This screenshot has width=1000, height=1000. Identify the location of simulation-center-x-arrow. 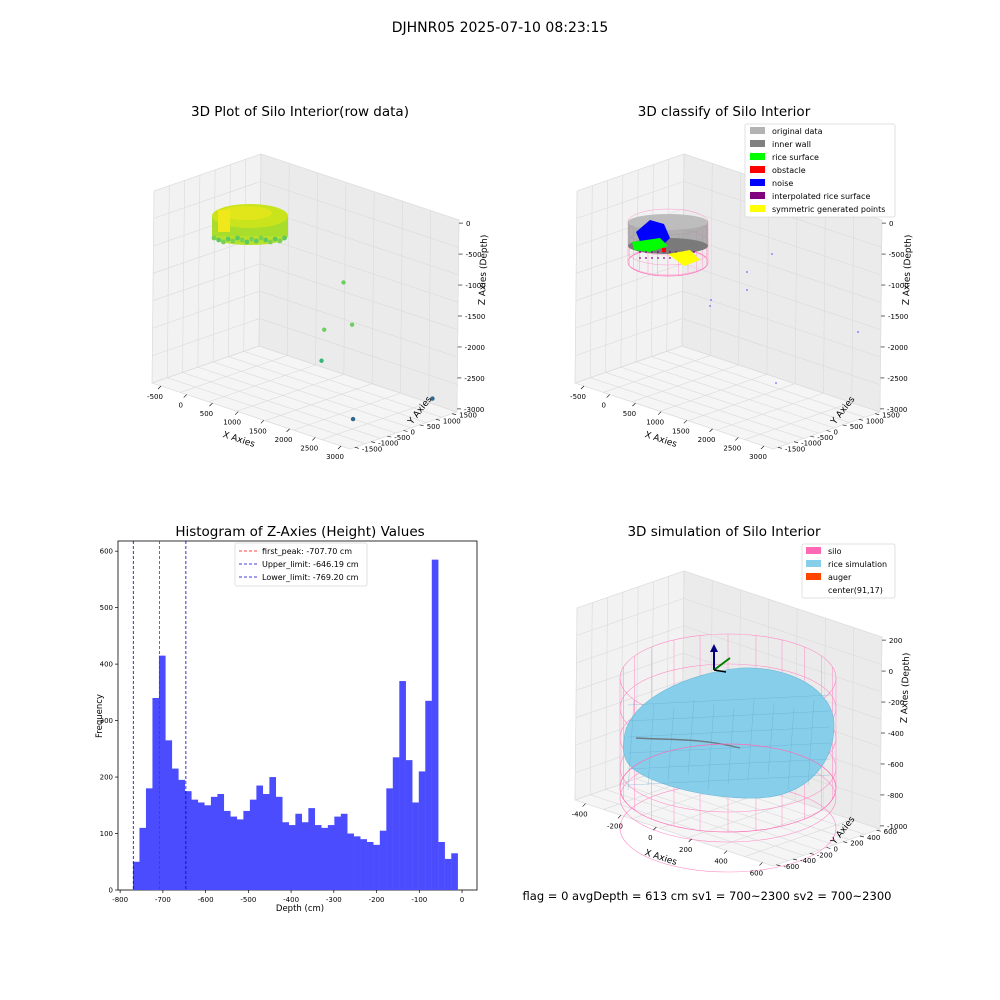
(720, 671).